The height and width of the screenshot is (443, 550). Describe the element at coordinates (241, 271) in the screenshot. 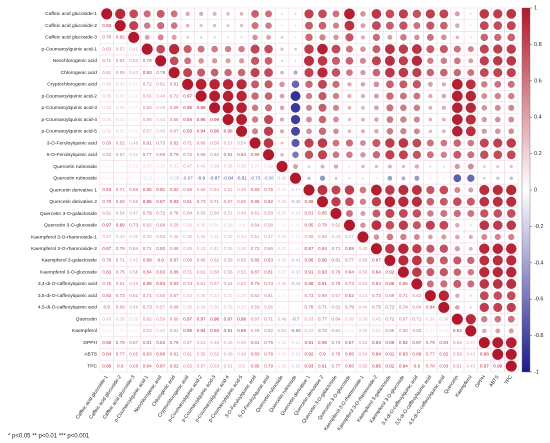

I see `value-label: 0.55` at that location.